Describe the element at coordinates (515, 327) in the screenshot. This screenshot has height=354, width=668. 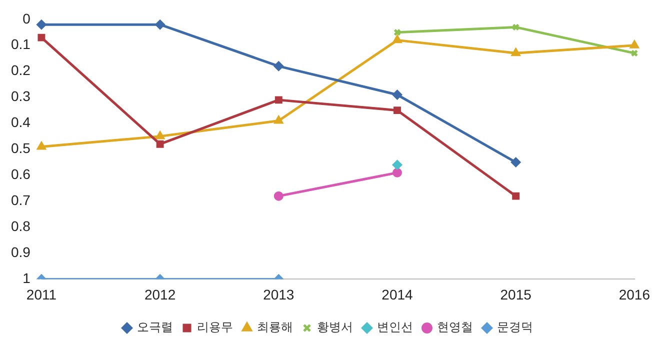
I see `legend-label: 문경덕` at that location.